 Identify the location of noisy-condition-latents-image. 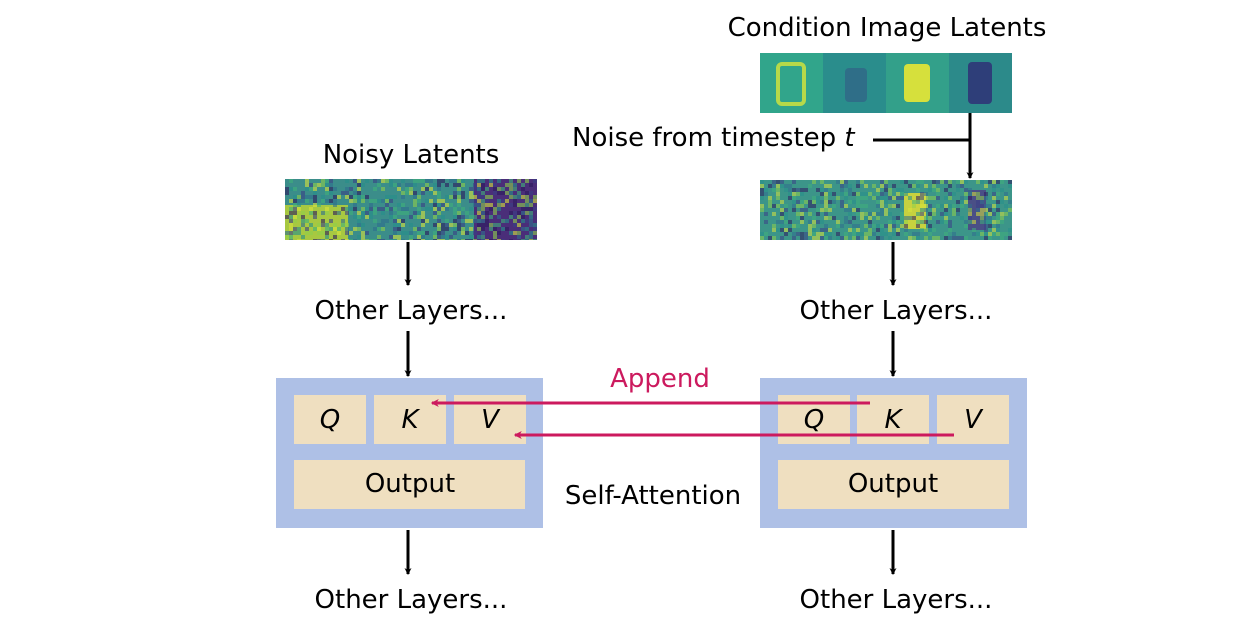
(886, 210).